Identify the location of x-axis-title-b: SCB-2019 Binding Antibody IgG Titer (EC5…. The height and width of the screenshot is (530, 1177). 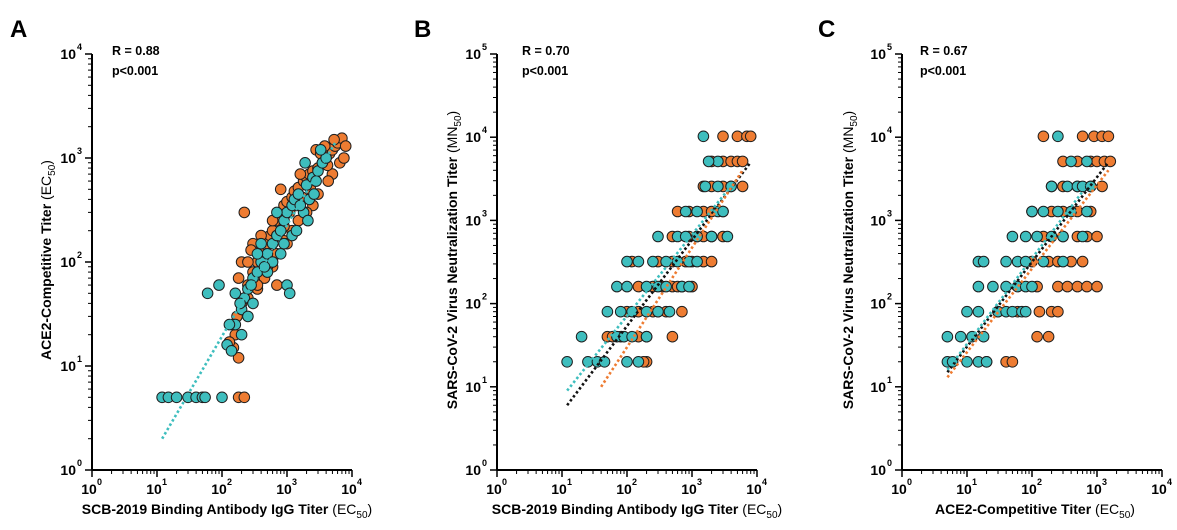
(637, 511).